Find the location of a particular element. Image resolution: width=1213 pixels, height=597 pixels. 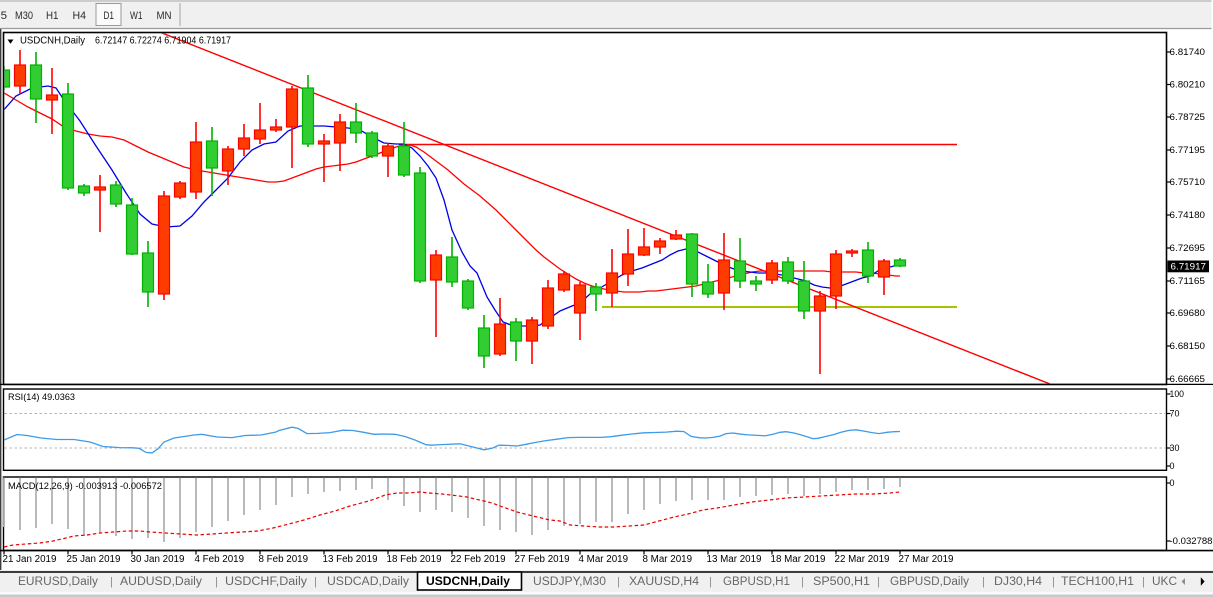

svg-text: GBPUSD,H1 is located at coordinates (756, 582).